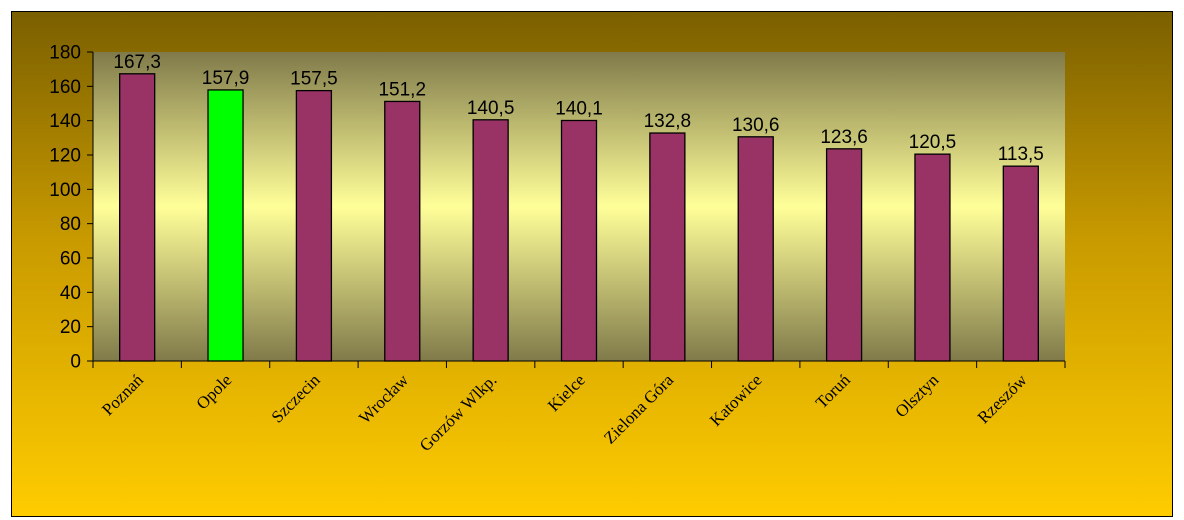 Image resolution: width=1184 pixels, height=520 pixels. What do you see at coordinates (70, 293) in the screenshot?
I see `y-tick-label: 40` at bounding box center [70, 293].